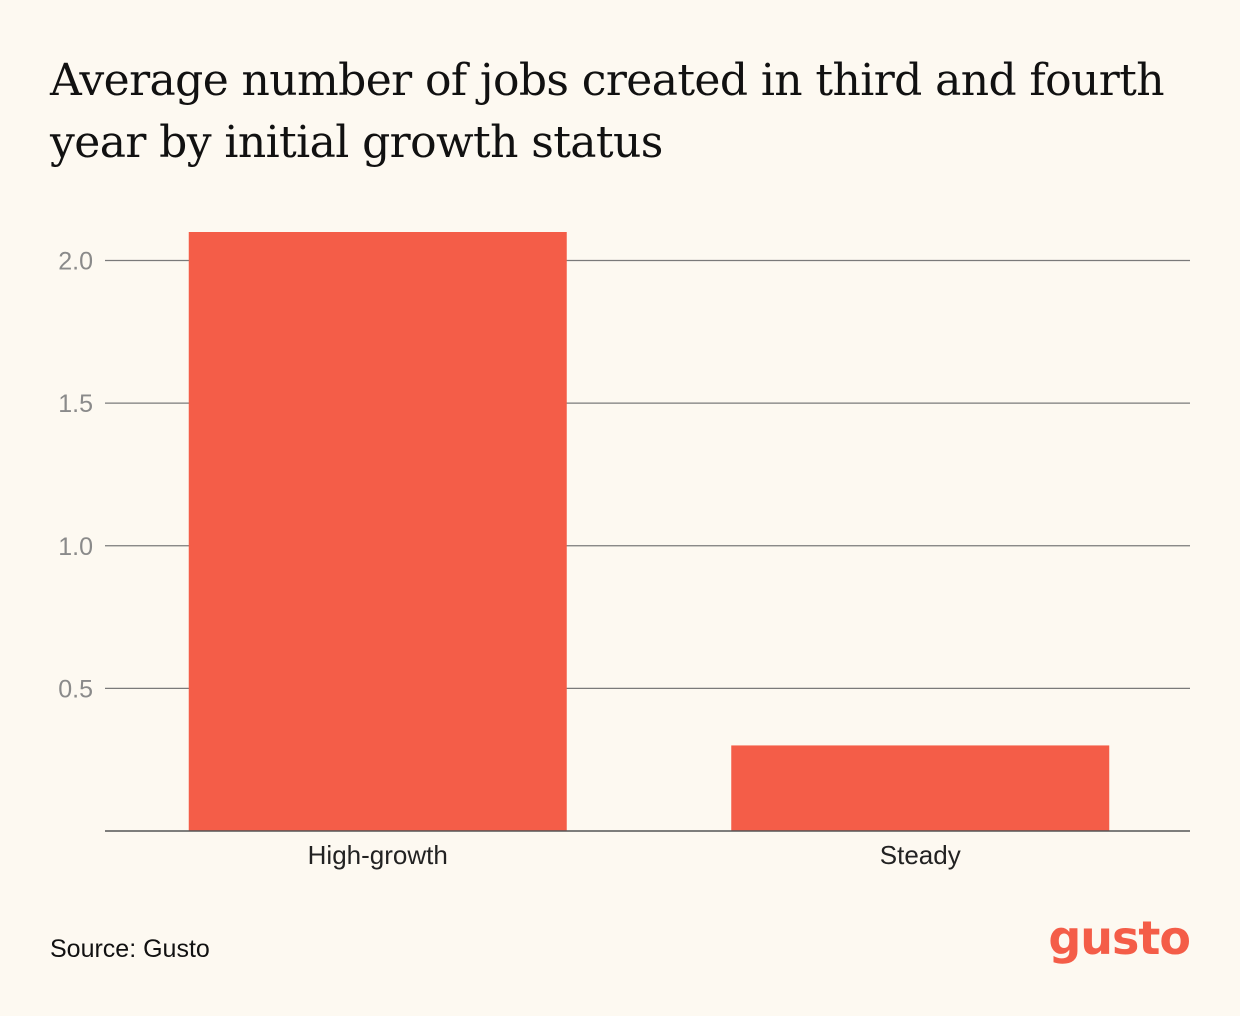 The width and height of the screenshot is (1240, 1016). Describe the element at coordinates (378, 855) in the screenshot. I see `x-category-label: High-growth` at that location.